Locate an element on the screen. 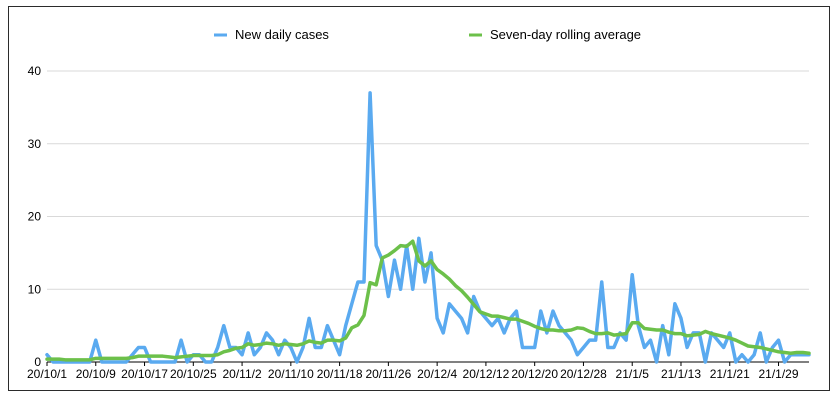 This screenshot has width=840, height=400. y-tick-label: 10 is located at coordinates (35, 289).